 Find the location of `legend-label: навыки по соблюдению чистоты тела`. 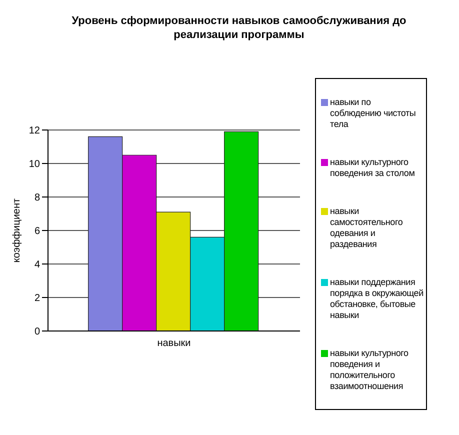

legend-label: навыки по соблюдению чистоты тела is located at coordinates (373, 112).